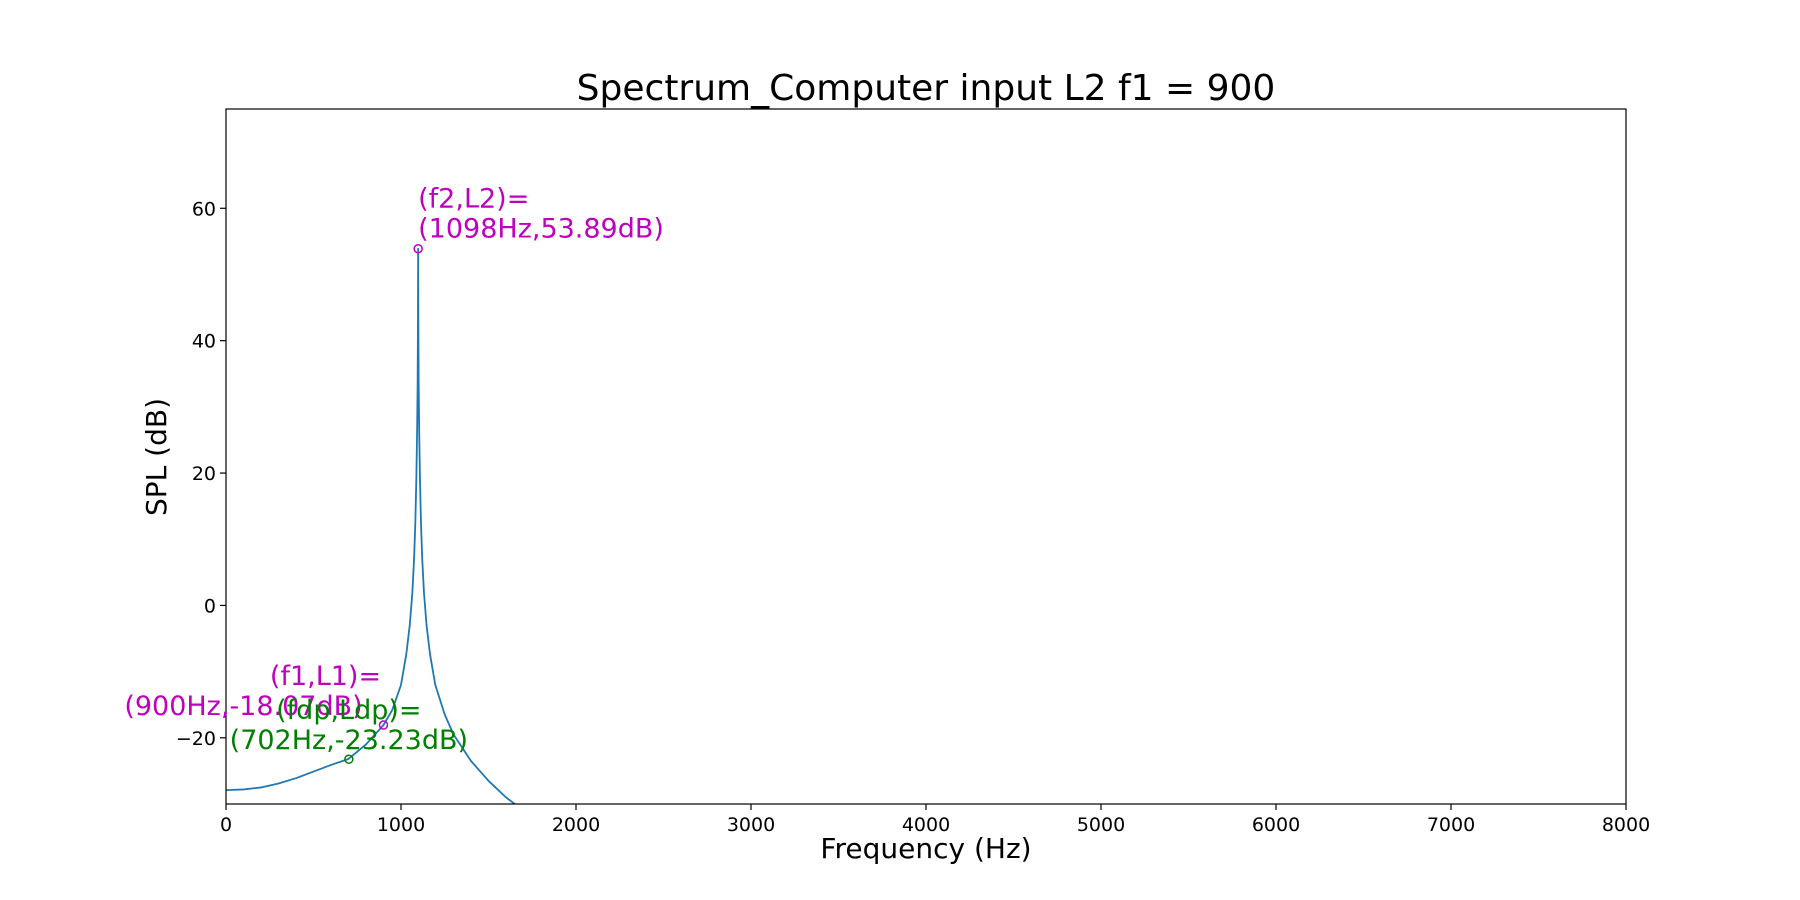 The width and height of the screenshot is (1800, 900). Describe the element at coordinates (196, 739) in the screenshot. I see `y-tick-label: −20` at that location.